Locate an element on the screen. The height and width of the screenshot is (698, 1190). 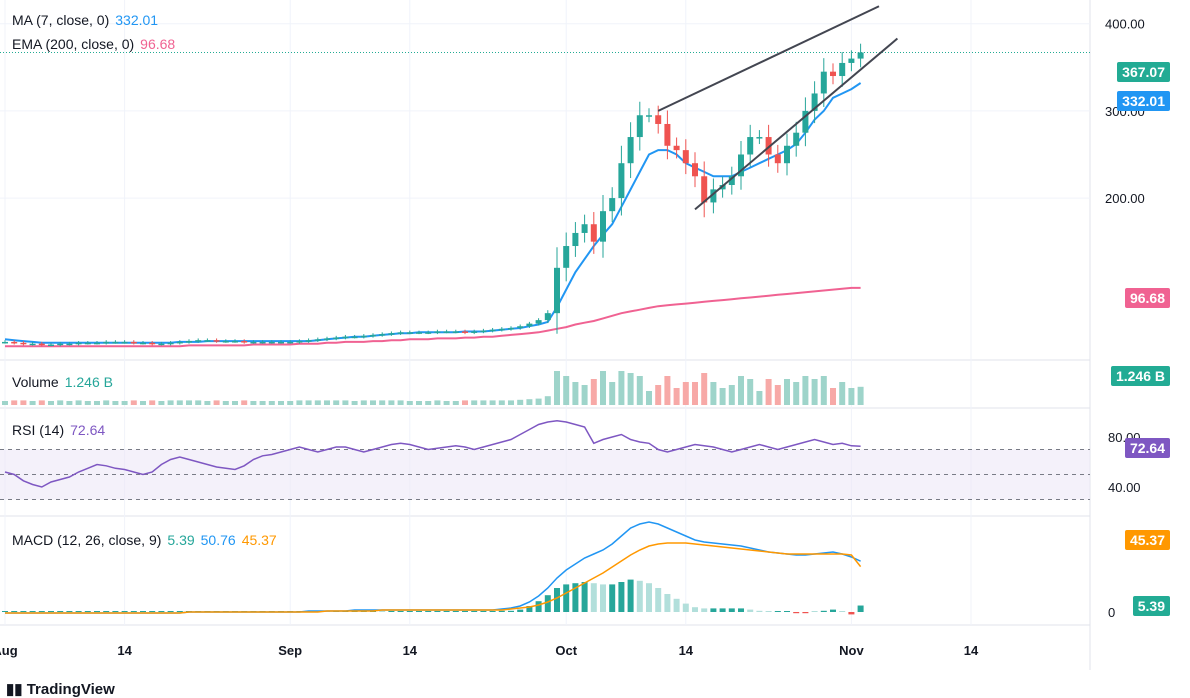
volume-legend: Volume 1.246 B is located at coordinates (65, 382).